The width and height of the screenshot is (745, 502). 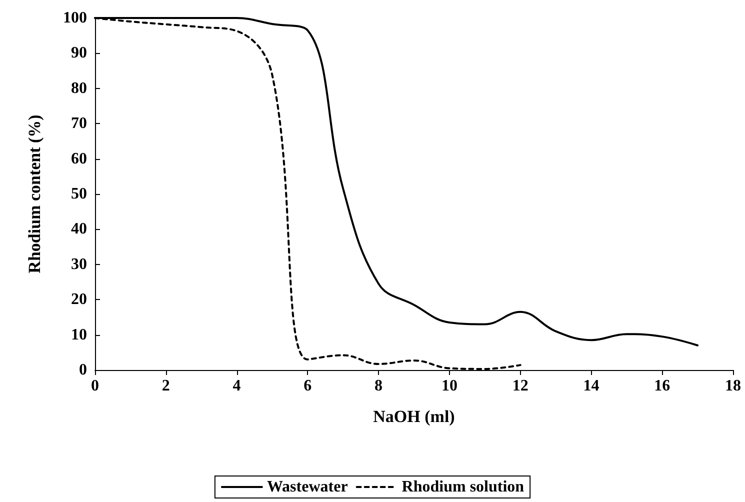 What do you see at coordinates (34, 194) in the screenshot?
I see `y-axis-title: Rhodium content (%)` at bounding box center [34, 194].